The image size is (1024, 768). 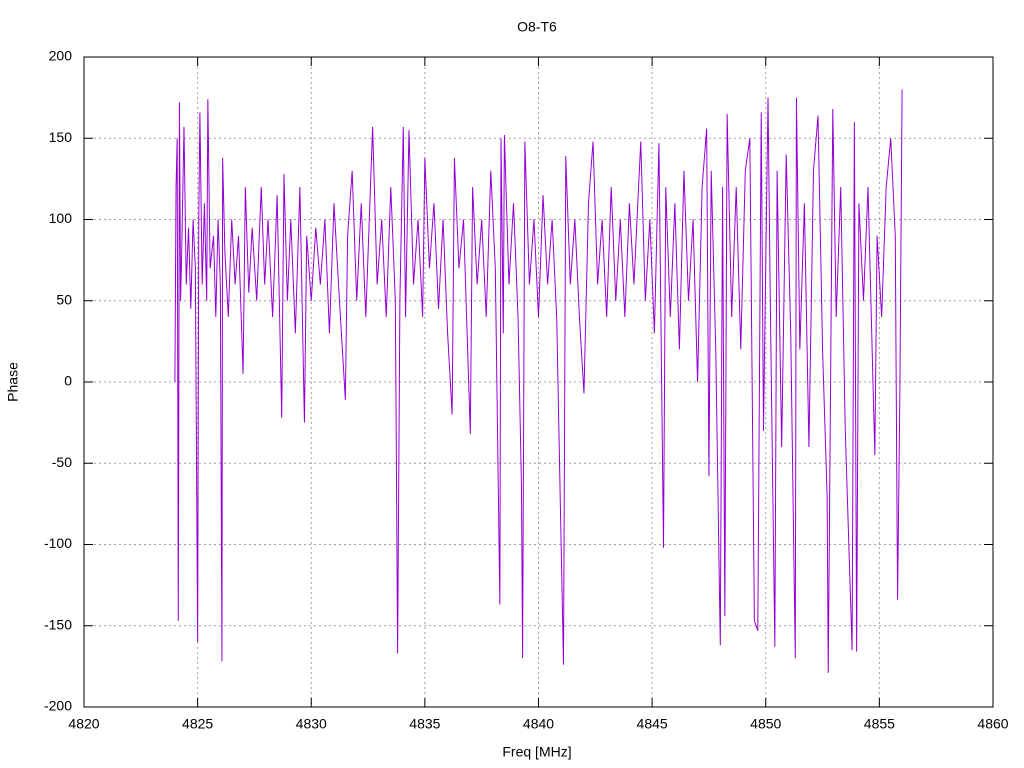 What do you see at coordinates (62, 462) in the screenshot?
I see `y-tick-label: -50` at bounding box center [62, 462].